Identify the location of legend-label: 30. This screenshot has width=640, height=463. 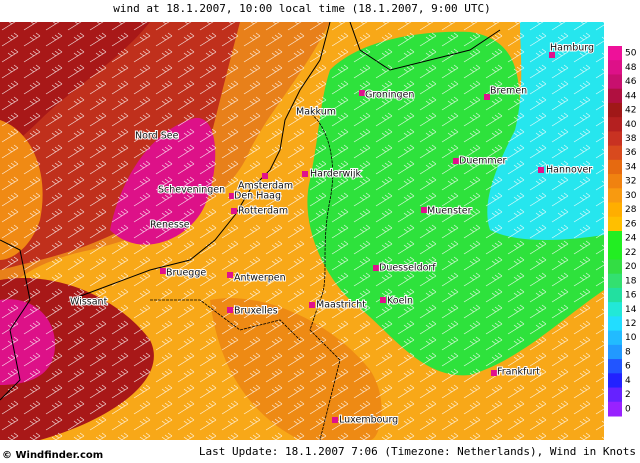
(631, 196).